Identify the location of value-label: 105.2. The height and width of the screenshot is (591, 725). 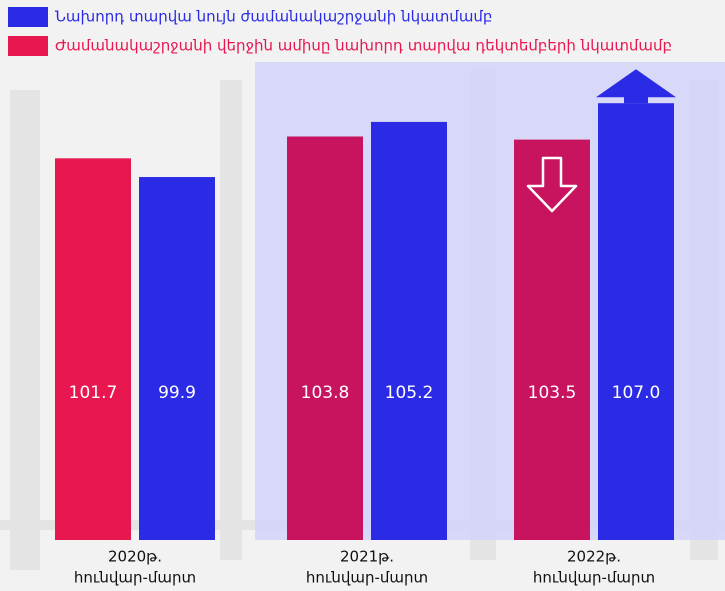
(409, 393).